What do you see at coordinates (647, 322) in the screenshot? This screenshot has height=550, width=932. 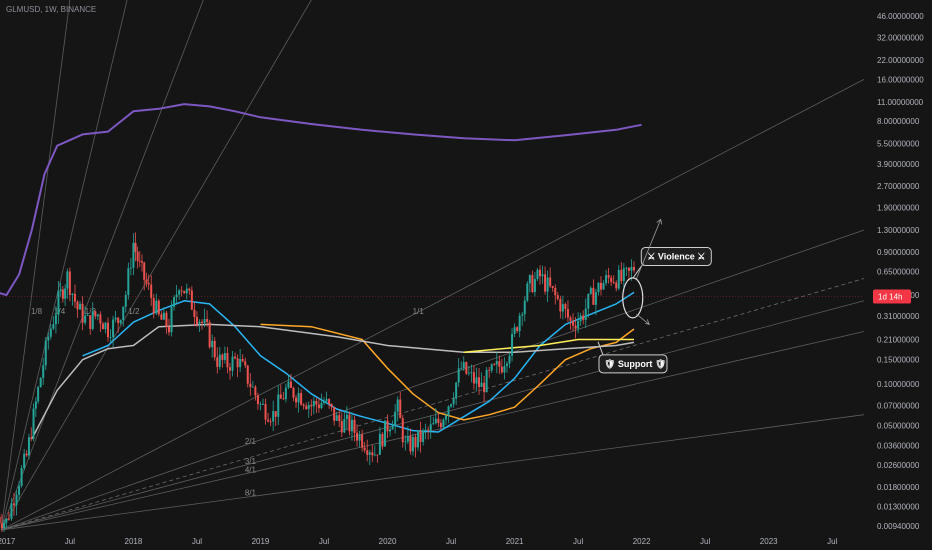 I see `down-arrow-head` at bounding box center [647, 322].